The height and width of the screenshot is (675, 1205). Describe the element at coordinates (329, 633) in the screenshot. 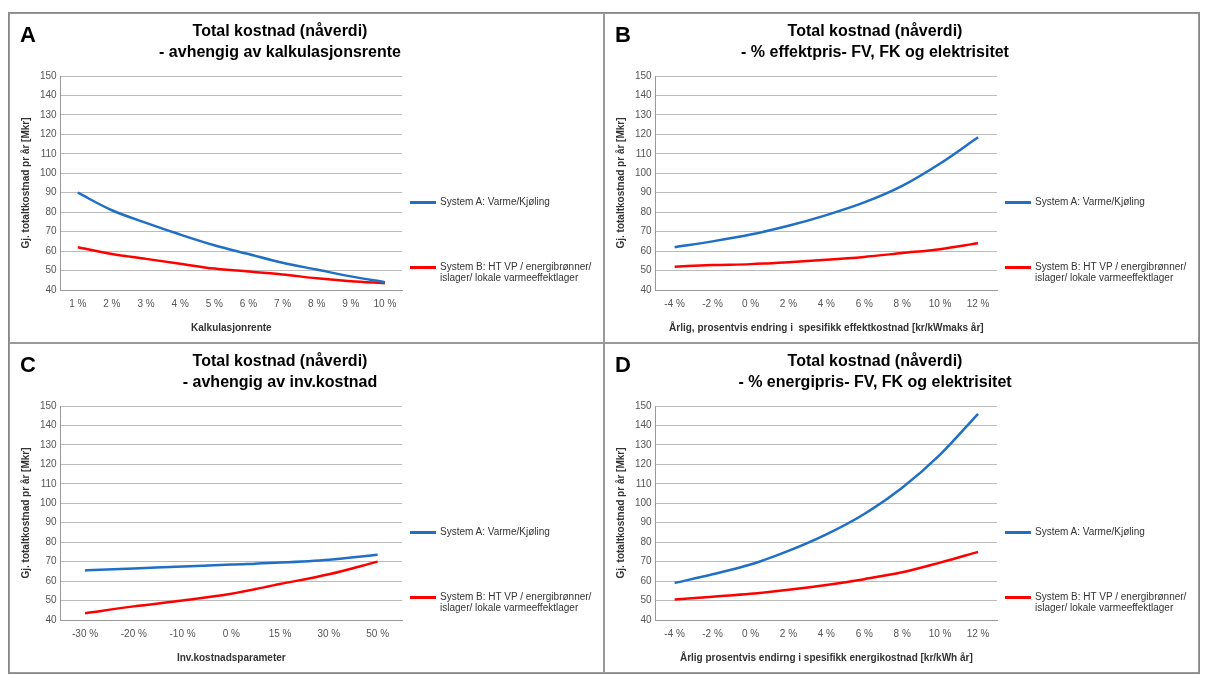

I see `x-tick-label: 30 %` at that location.